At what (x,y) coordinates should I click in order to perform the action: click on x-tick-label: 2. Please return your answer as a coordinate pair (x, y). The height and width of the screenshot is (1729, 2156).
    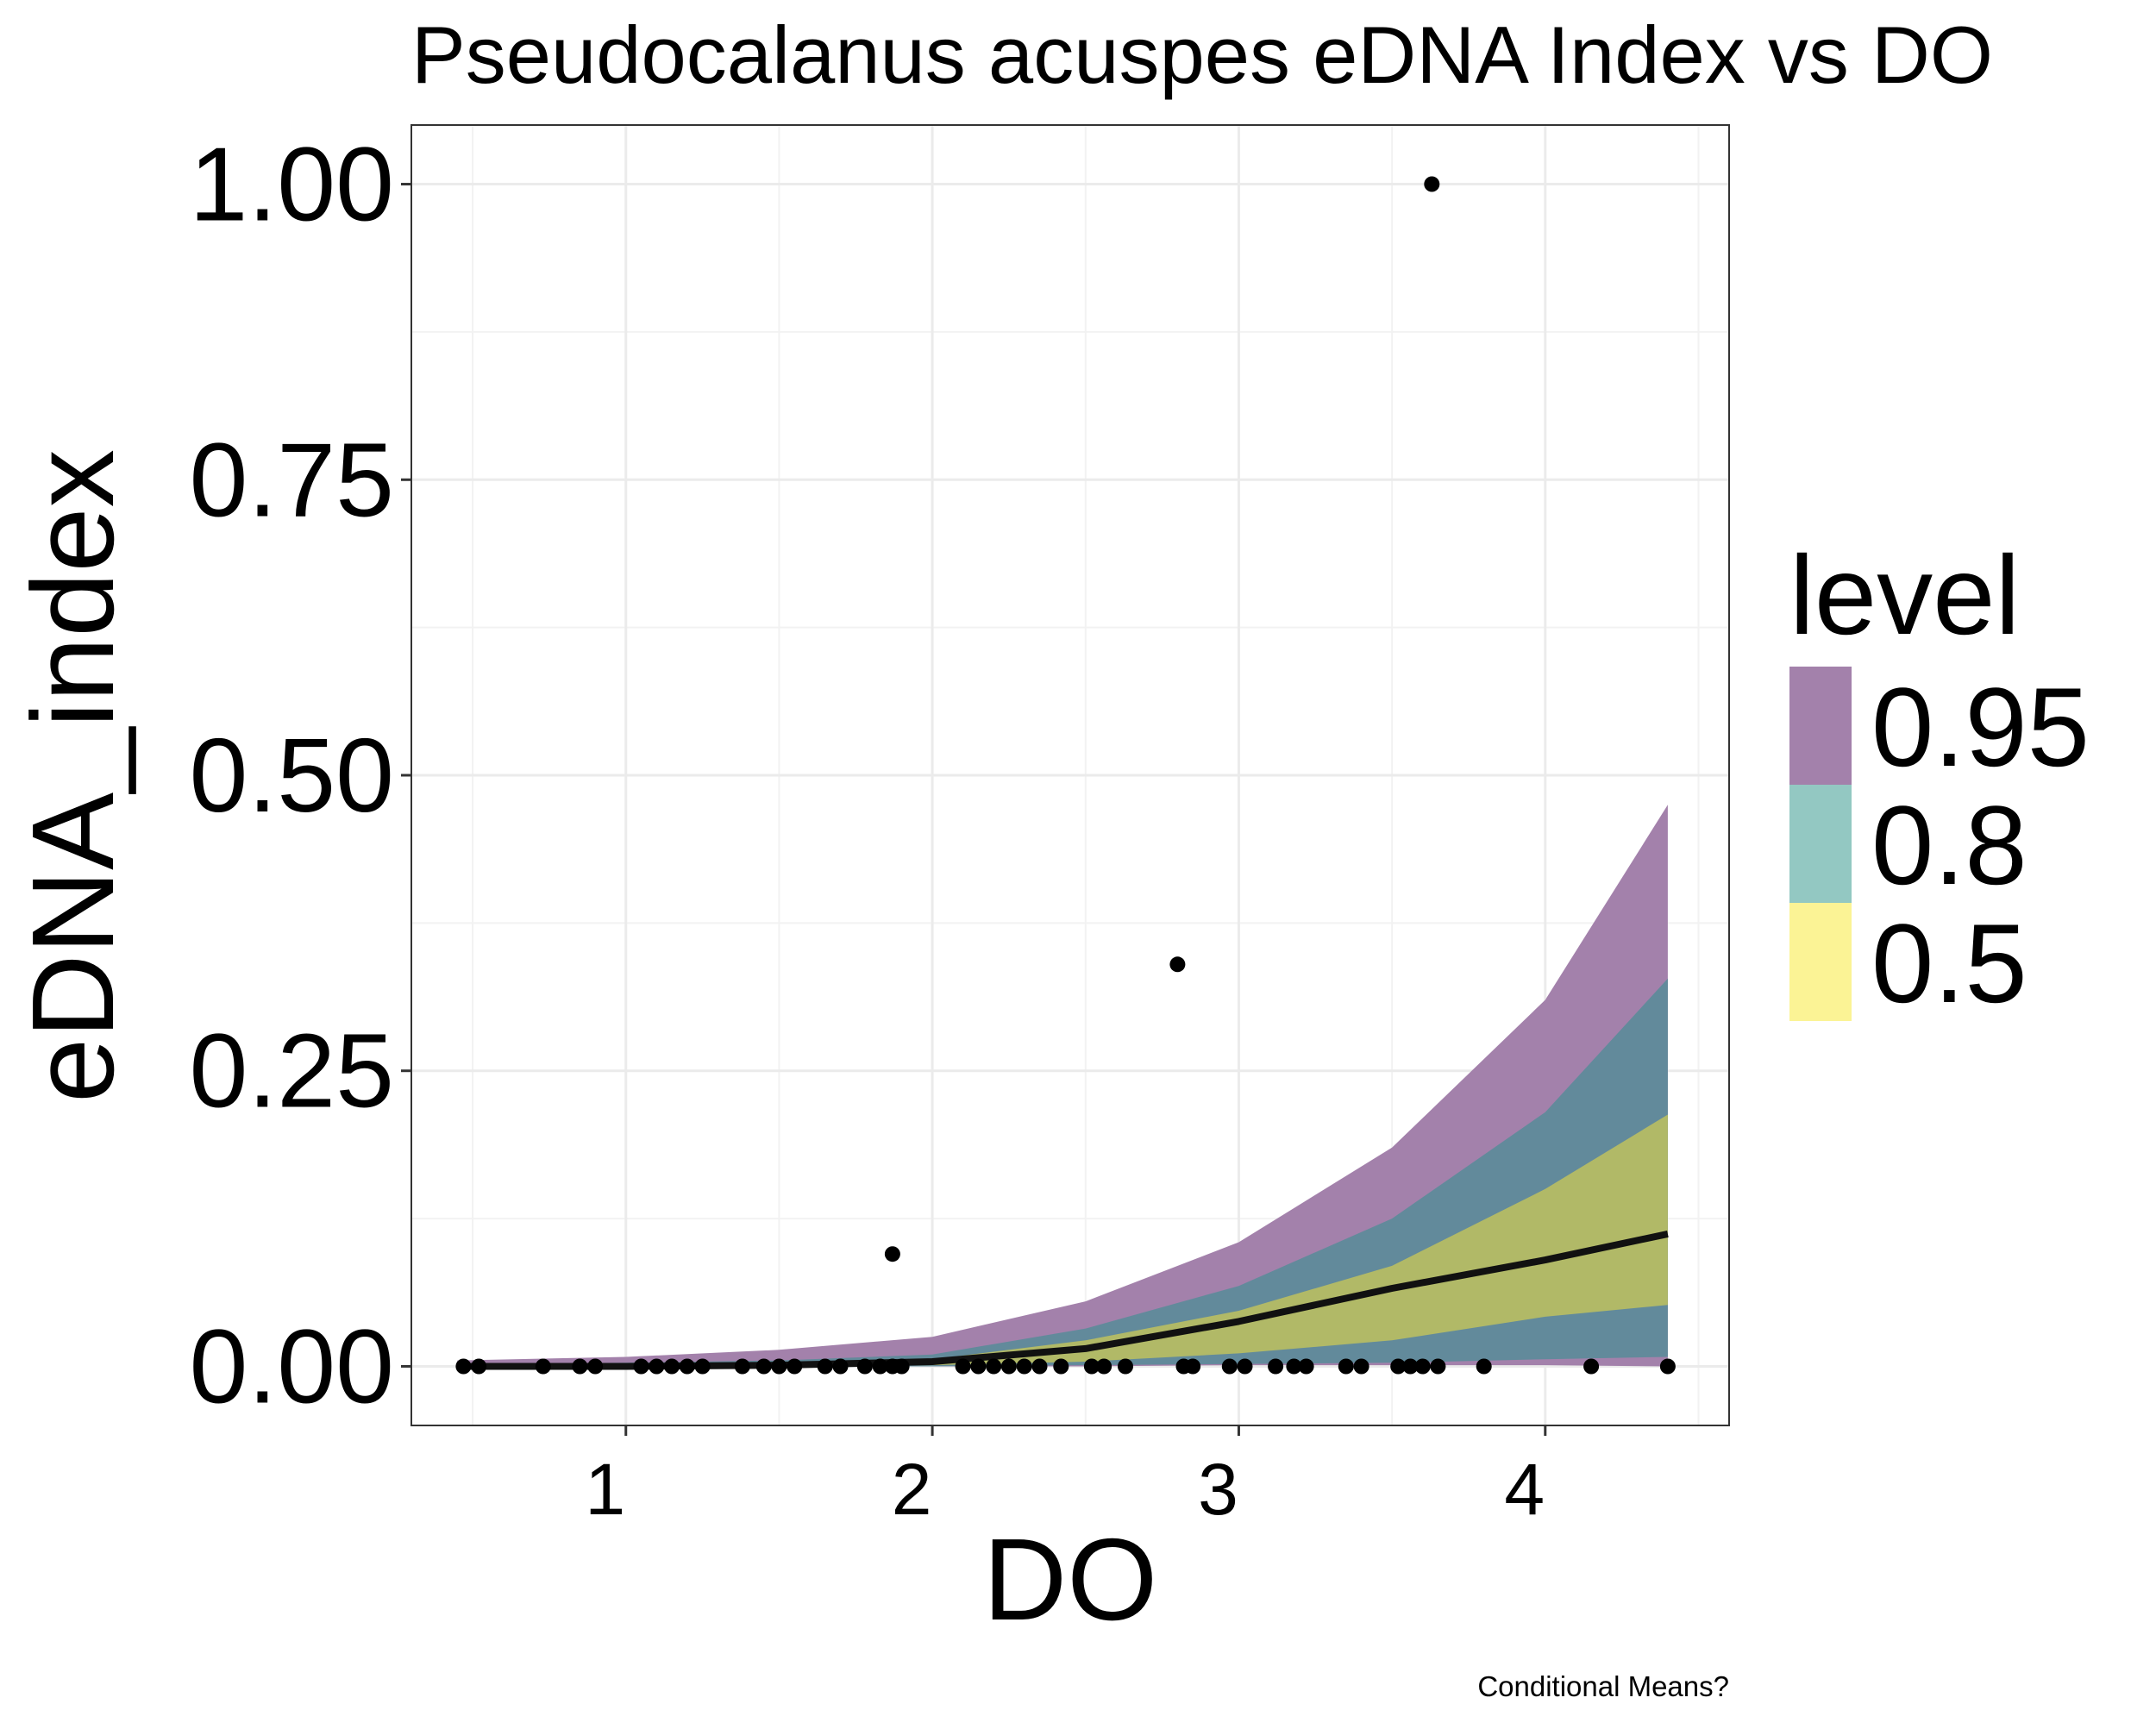
    Looking at the image, I should click on (912, 1490).